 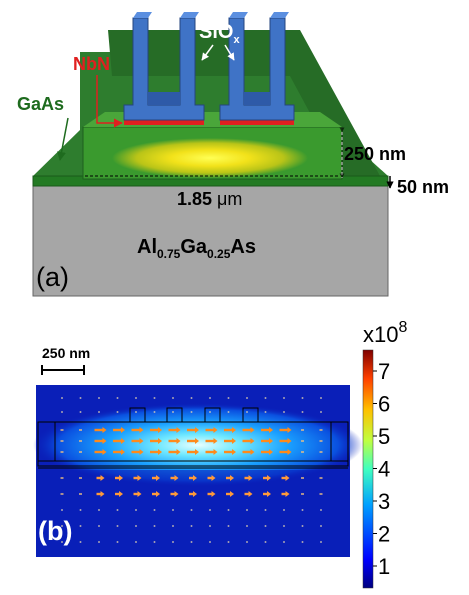 I want to click on colorbar-tick-label: 7, so click(x=384, y=371).